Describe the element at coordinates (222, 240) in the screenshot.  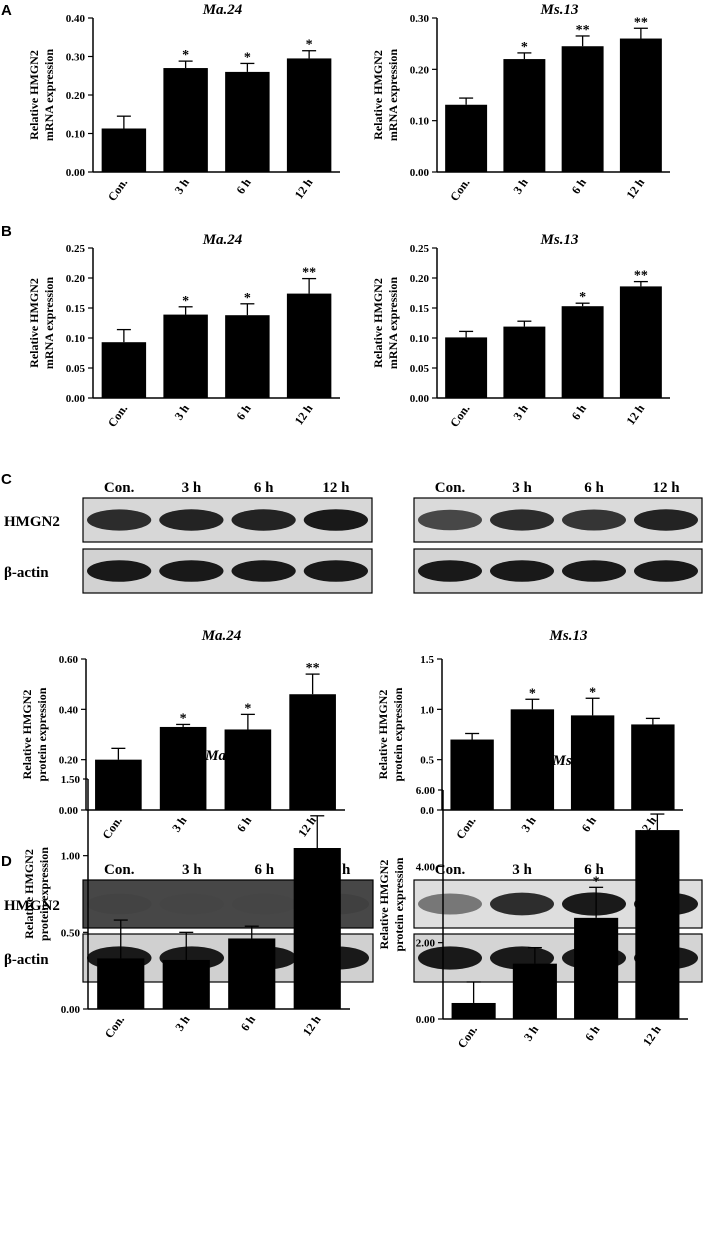
I see `chart-title: Ma.24` at that location.